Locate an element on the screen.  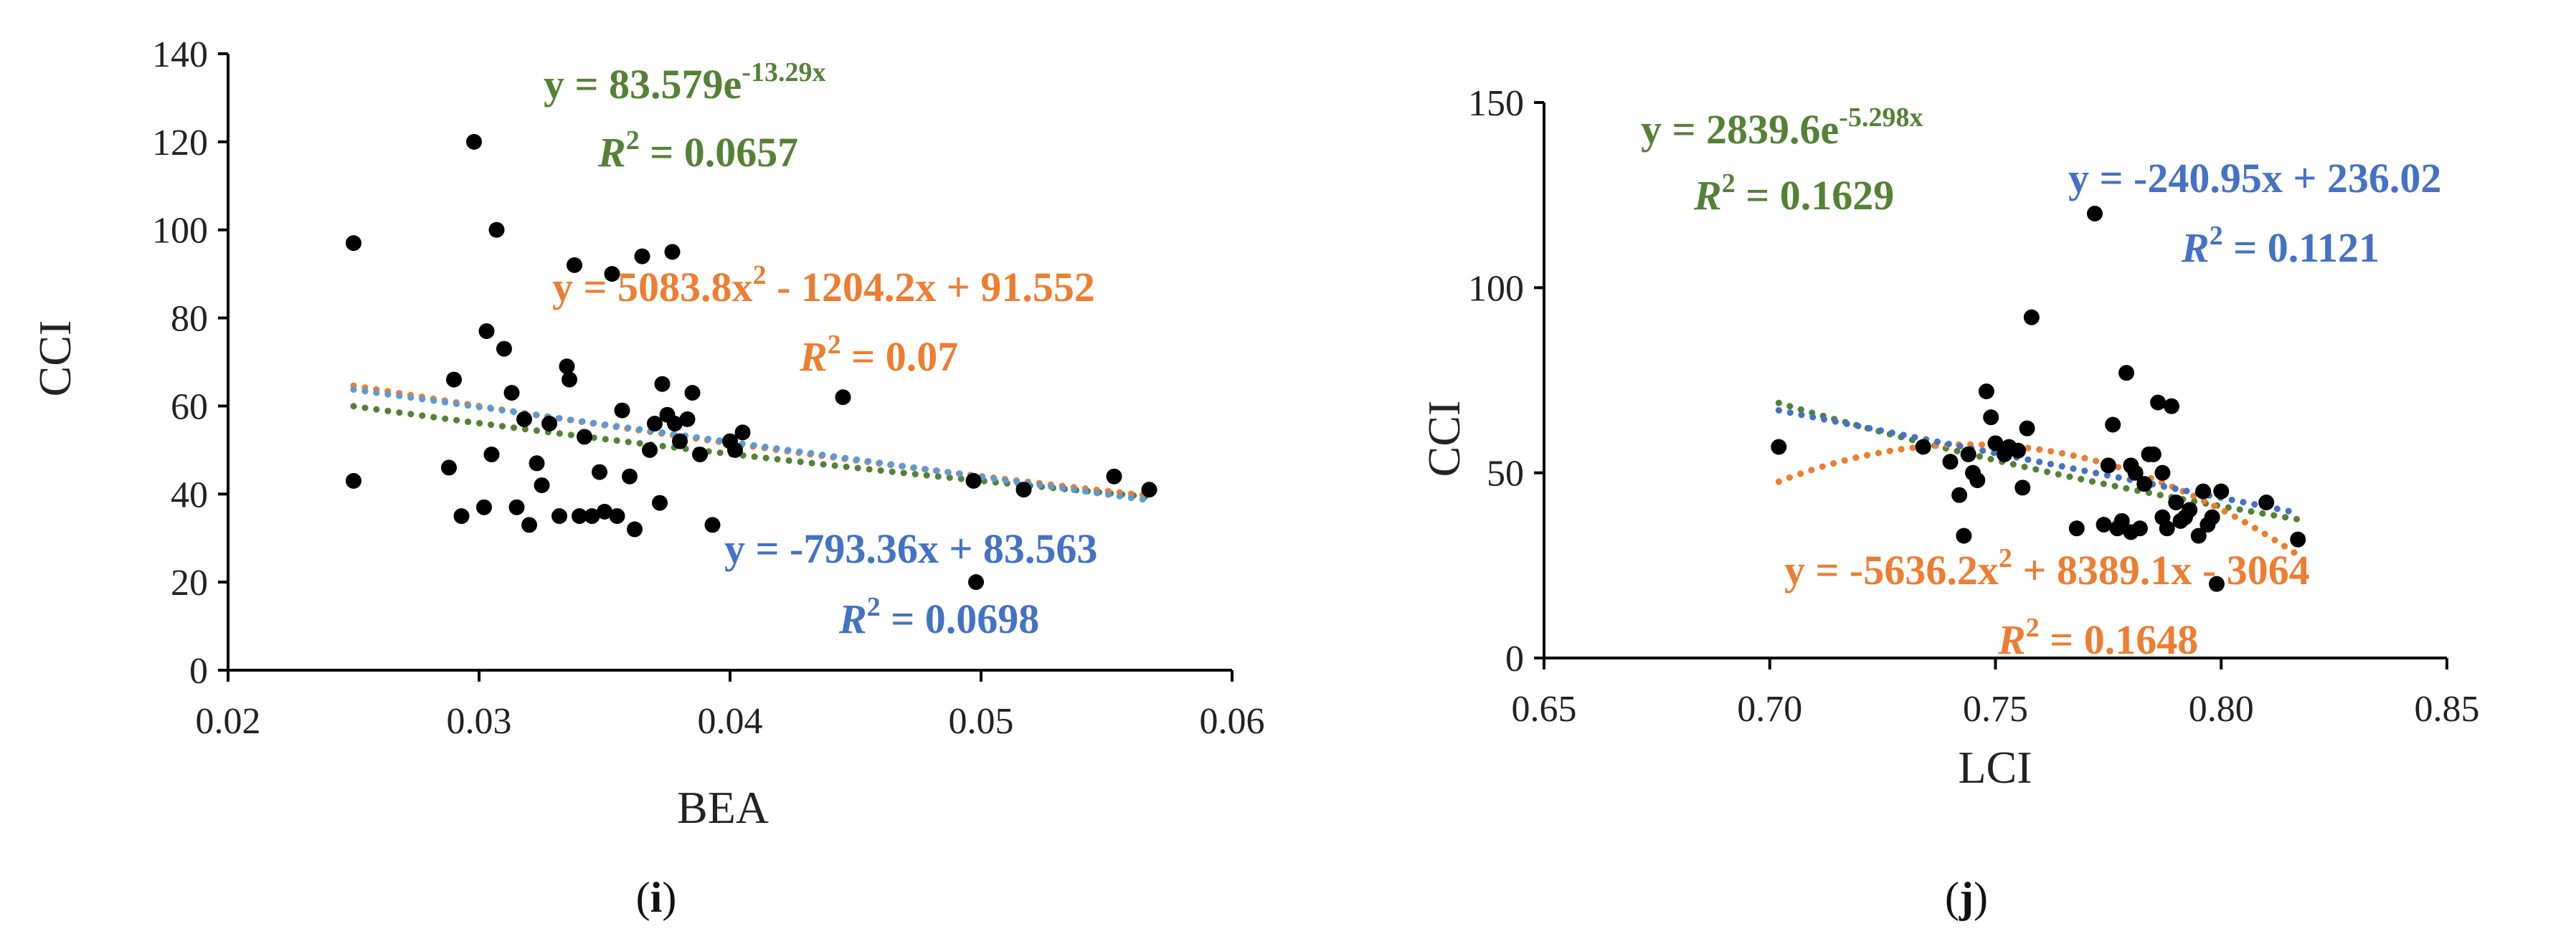
trendline-exponential is located at coordinates (2038, 461).